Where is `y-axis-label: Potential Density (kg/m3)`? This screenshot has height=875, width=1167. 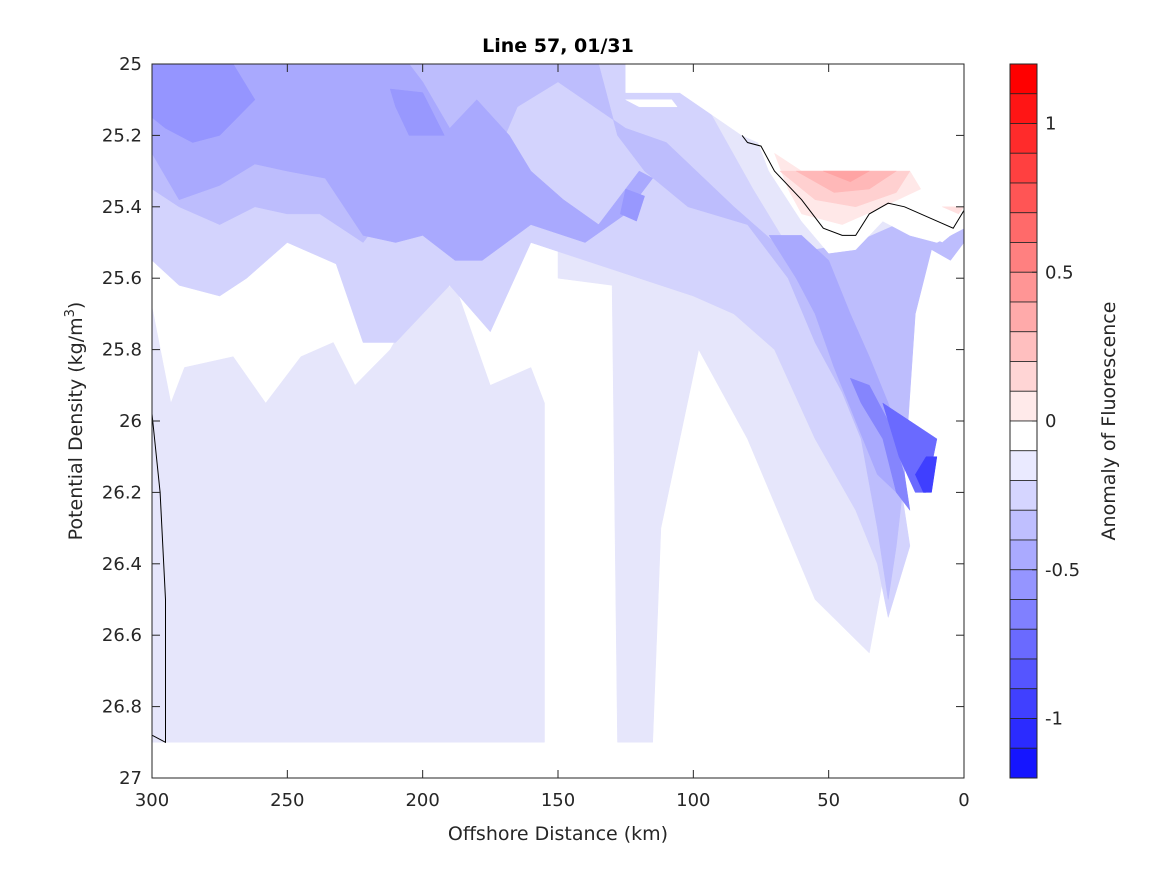 y-axis-label: Potential Density (kg/m3) is located at coordinates (75, 421).